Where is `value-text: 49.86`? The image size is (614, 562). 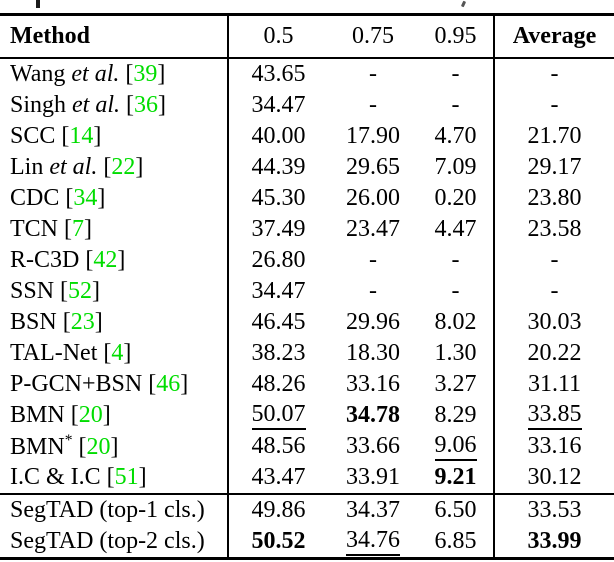 value-text: 49.86 is located at coordinates (278, 510).